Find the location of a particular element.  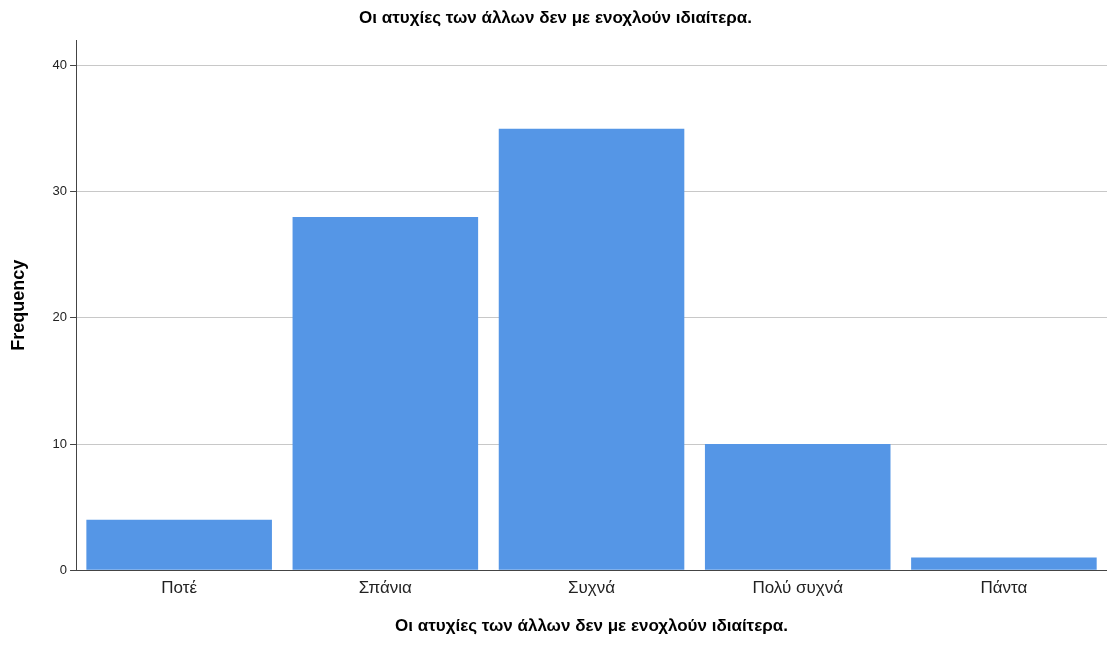

x-tick-label: Συχνά is located at coordinates (592, 588).